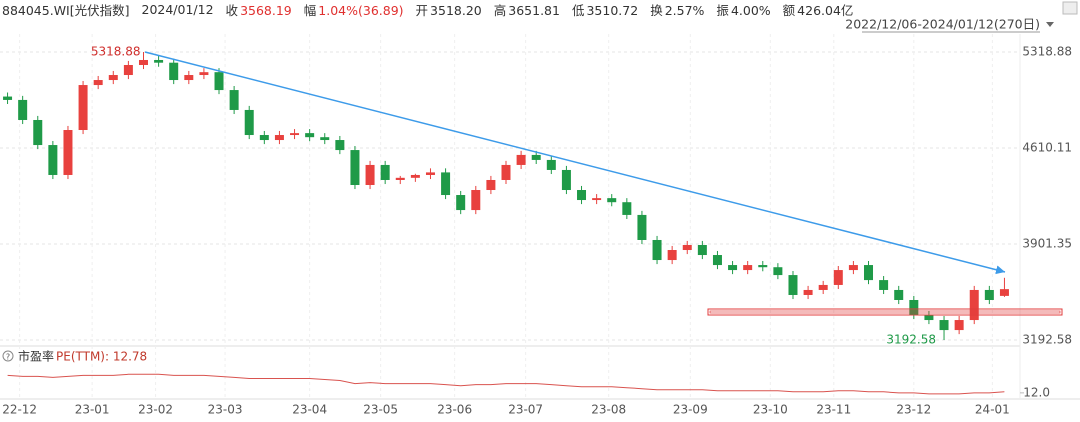 Image resolution: width=1080 pixels, height=422 pixels. What do you see at coordinates (266, 10) in the screenshot?
I see `field-value: 3568.19` at bounding box center [266, 10].